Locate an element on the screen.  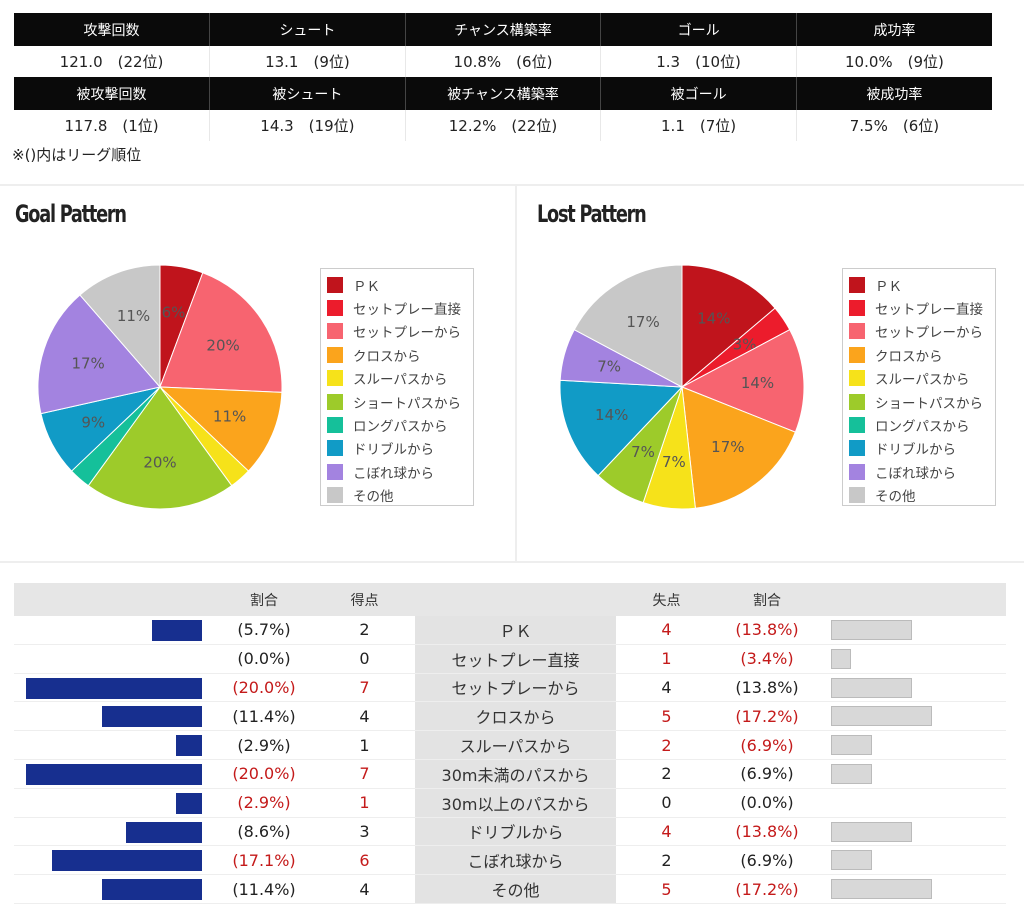
legend-label: スルーパスから is located at coordinates (400, 380).